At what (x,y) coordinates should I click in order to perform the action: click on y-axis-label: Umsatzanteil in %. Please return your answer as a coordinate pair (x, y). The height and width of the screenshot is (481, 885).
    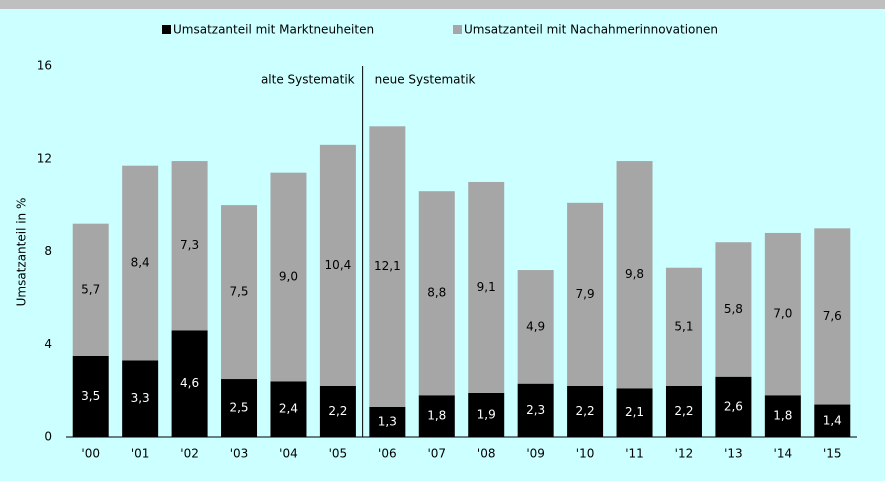
    Looking at the image, I should click on (22, 252).